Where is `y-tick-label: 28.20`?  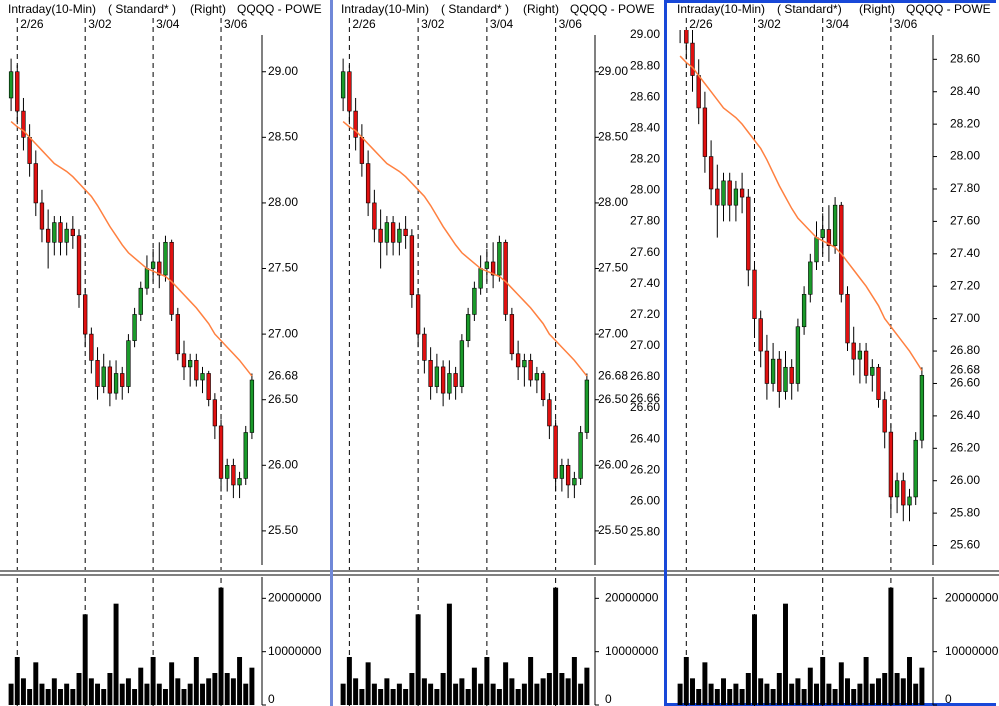
y-tick-label: 28.20 is located at coordinates (965, 123).